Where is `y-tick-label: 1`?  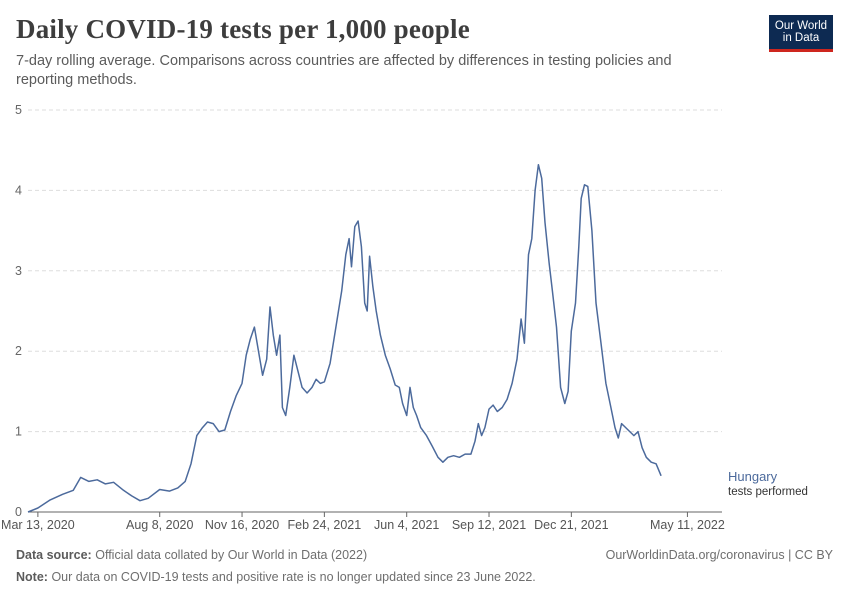
y-tick-label: 1 is located at coordinates (18, 432).